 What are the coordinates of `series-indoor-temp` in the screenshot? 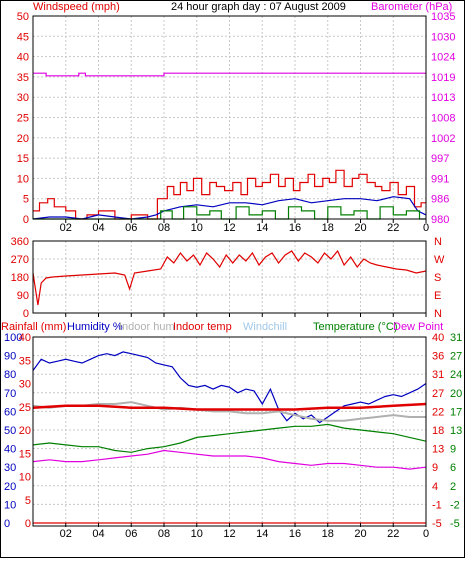 It's located at (229, 406).